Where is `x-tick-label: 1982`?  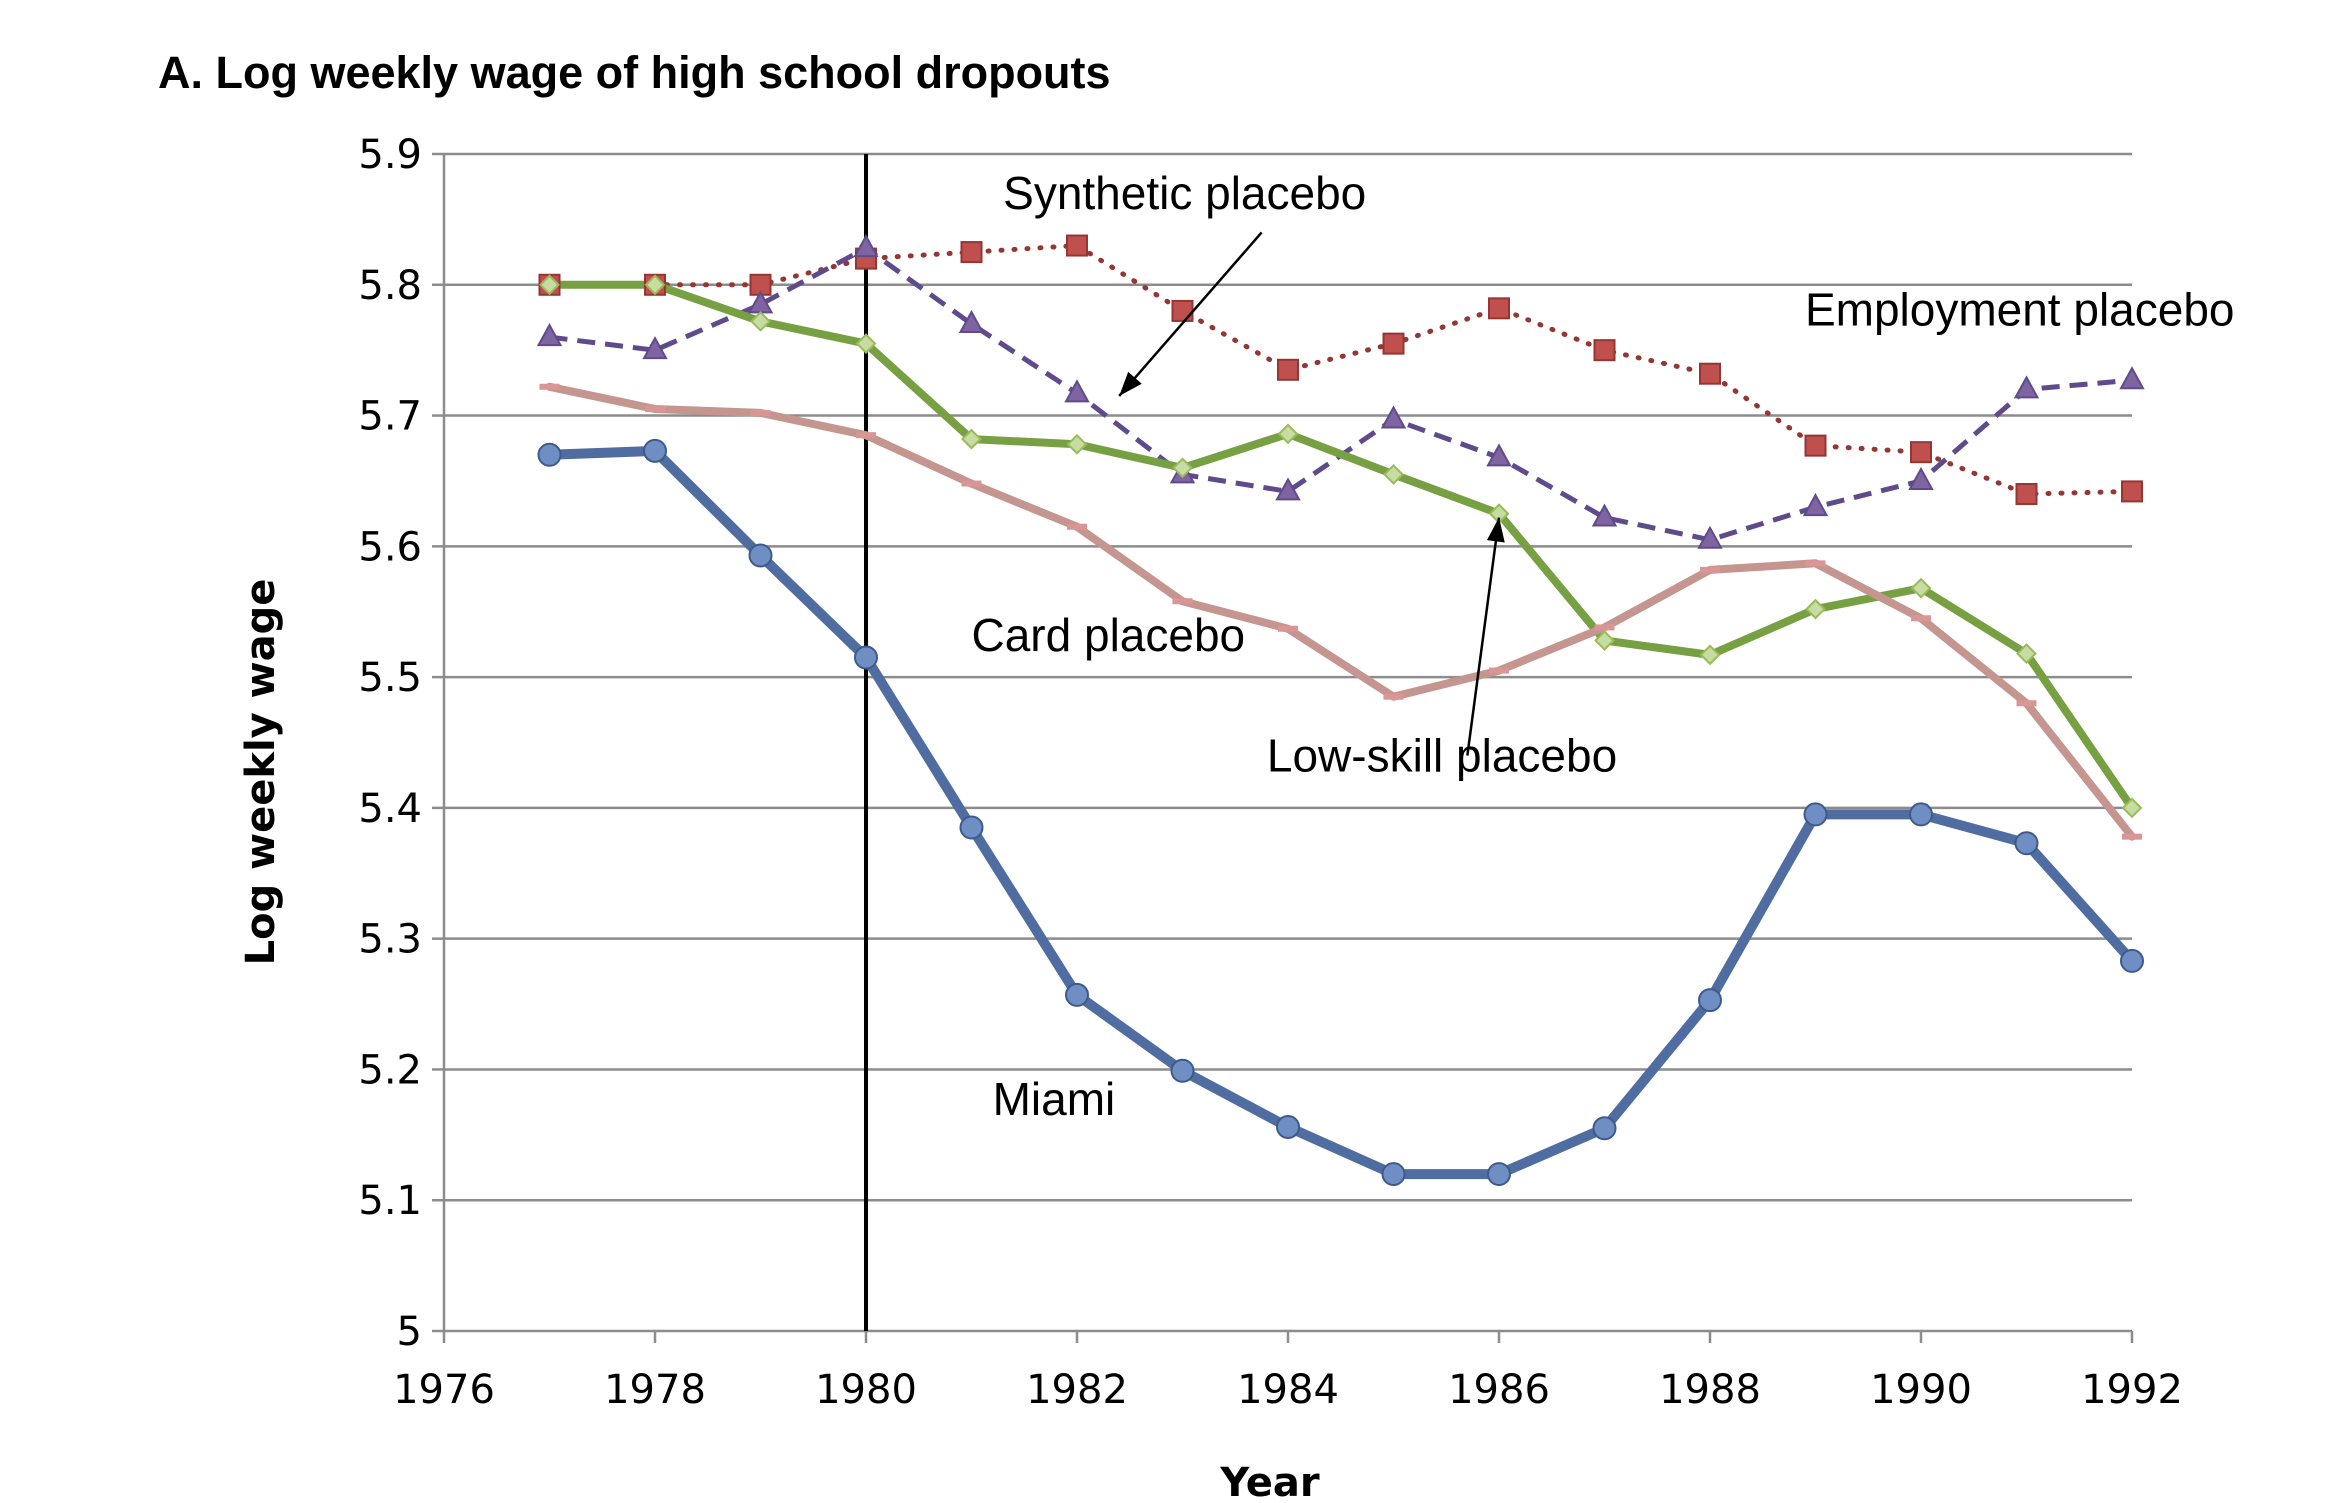 x-tick-label: 1982 is located at coordinates (1077, 1390).